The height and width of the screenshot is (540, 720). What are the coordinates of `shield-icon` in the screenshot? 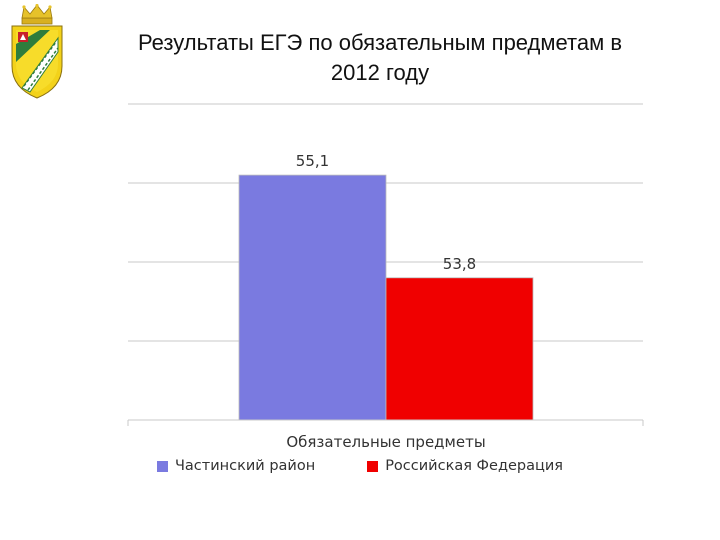 It's located at (37, 62).